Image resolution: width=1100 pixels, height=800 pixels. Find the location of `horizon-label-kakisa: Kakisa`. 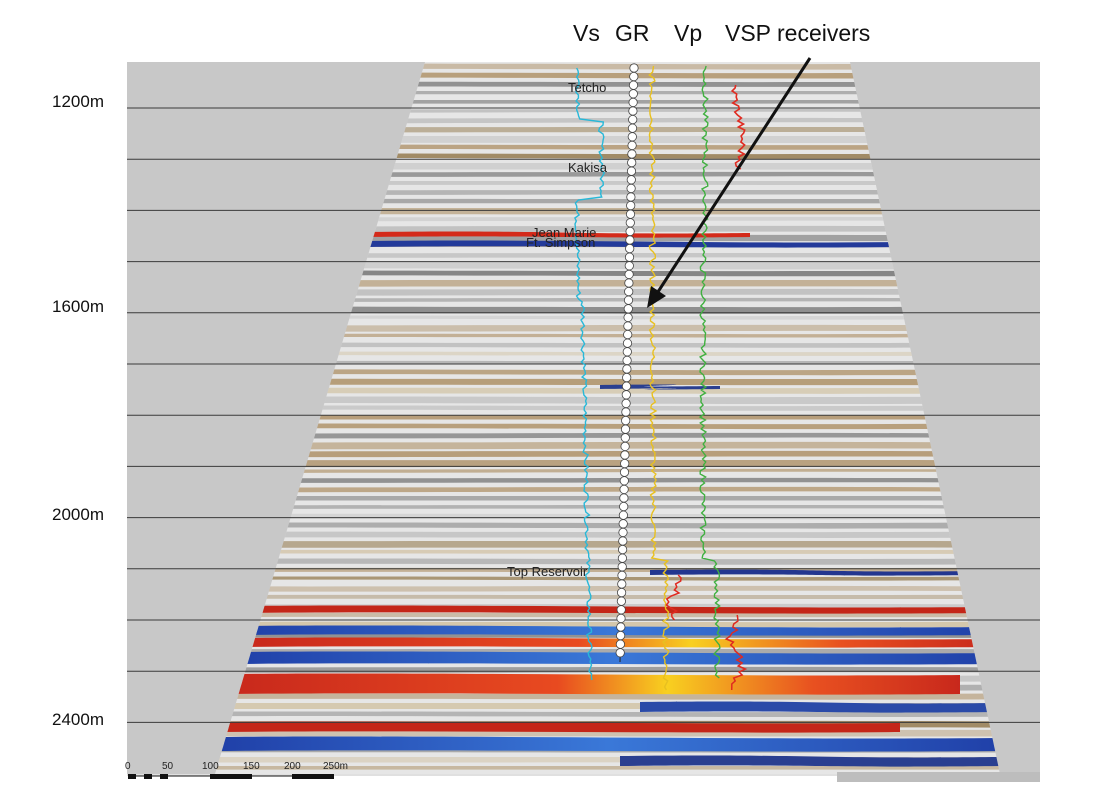

horizon-label-kakisa: Kakisa is located at coordinates (588, 167).